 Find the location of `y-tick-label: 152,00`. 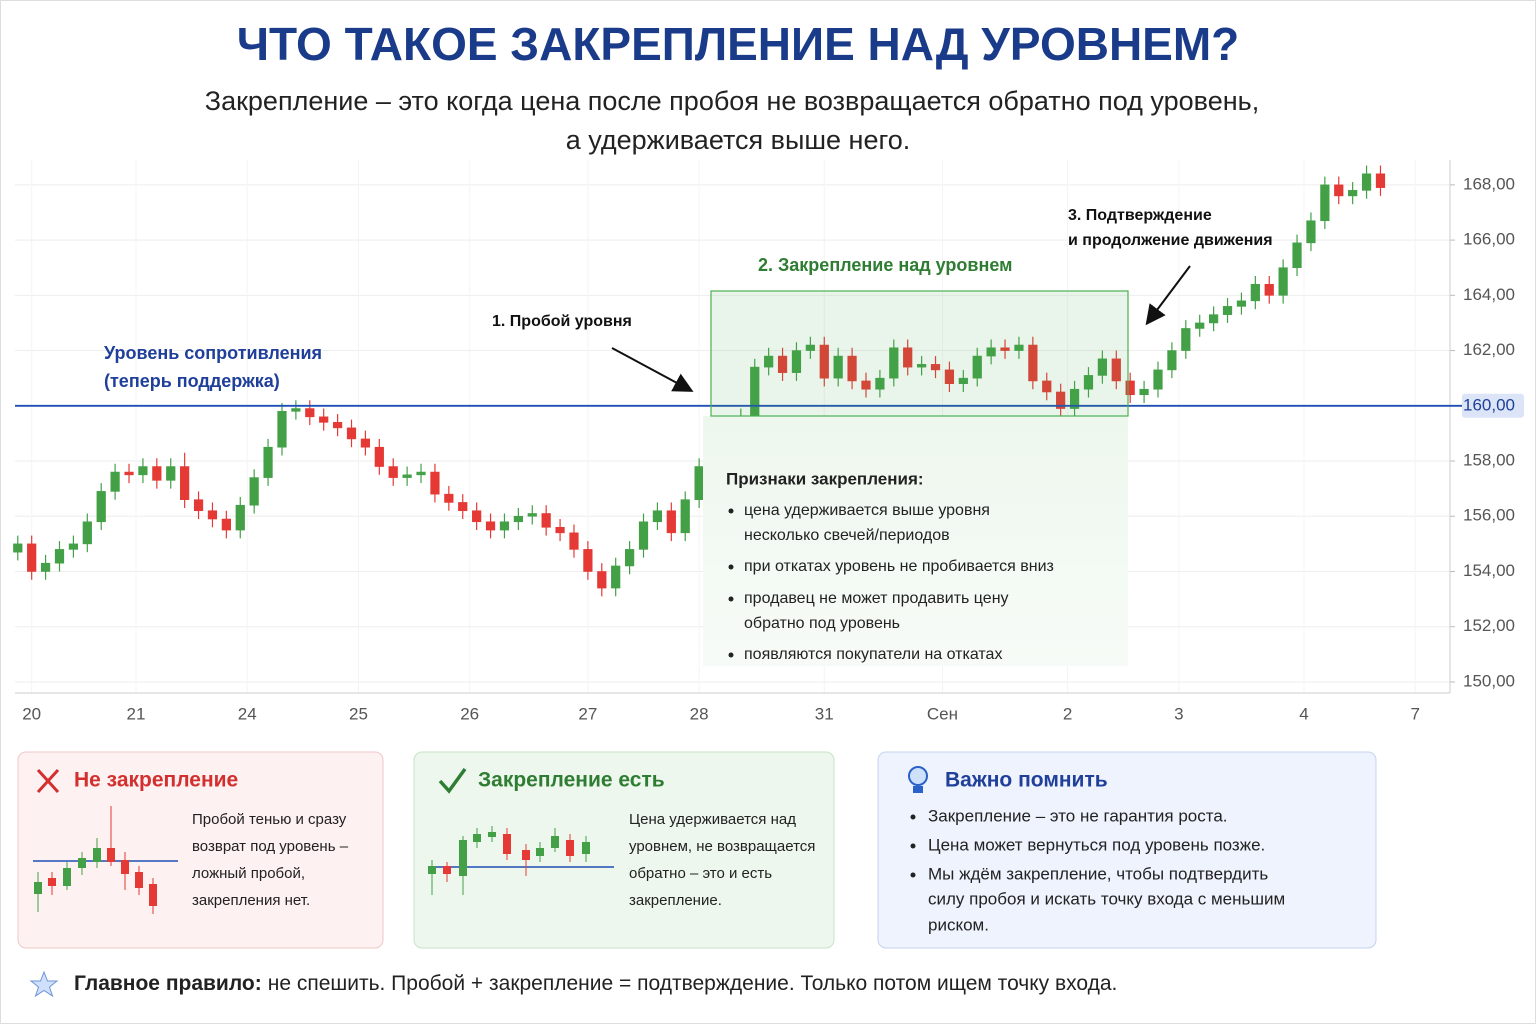

y-tick-label: 152,00 is located at coordinates (1489, 625).